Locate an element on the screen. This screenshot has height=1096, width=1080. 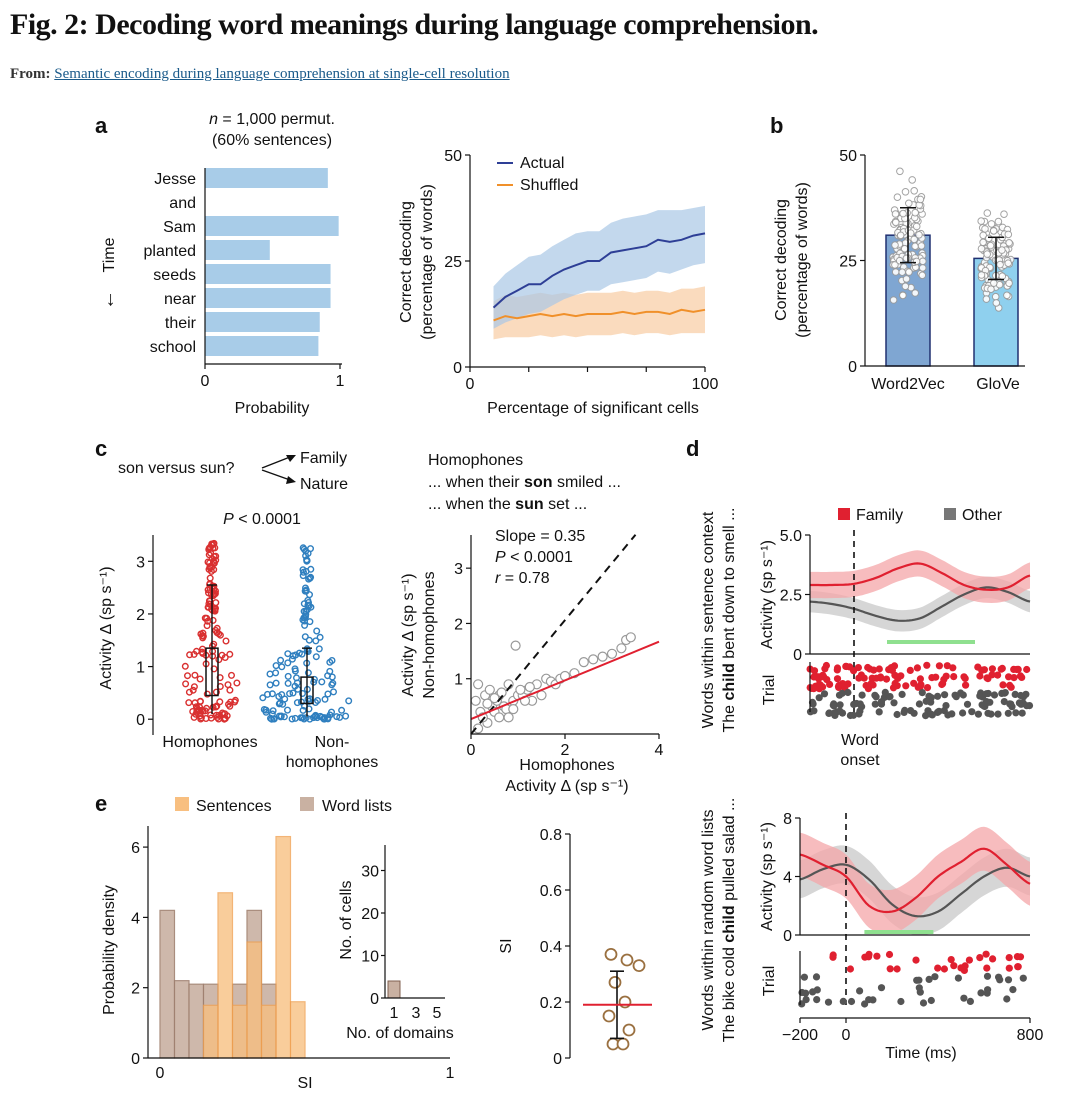
family-line-word-lists is located at coordinates (915, 880).